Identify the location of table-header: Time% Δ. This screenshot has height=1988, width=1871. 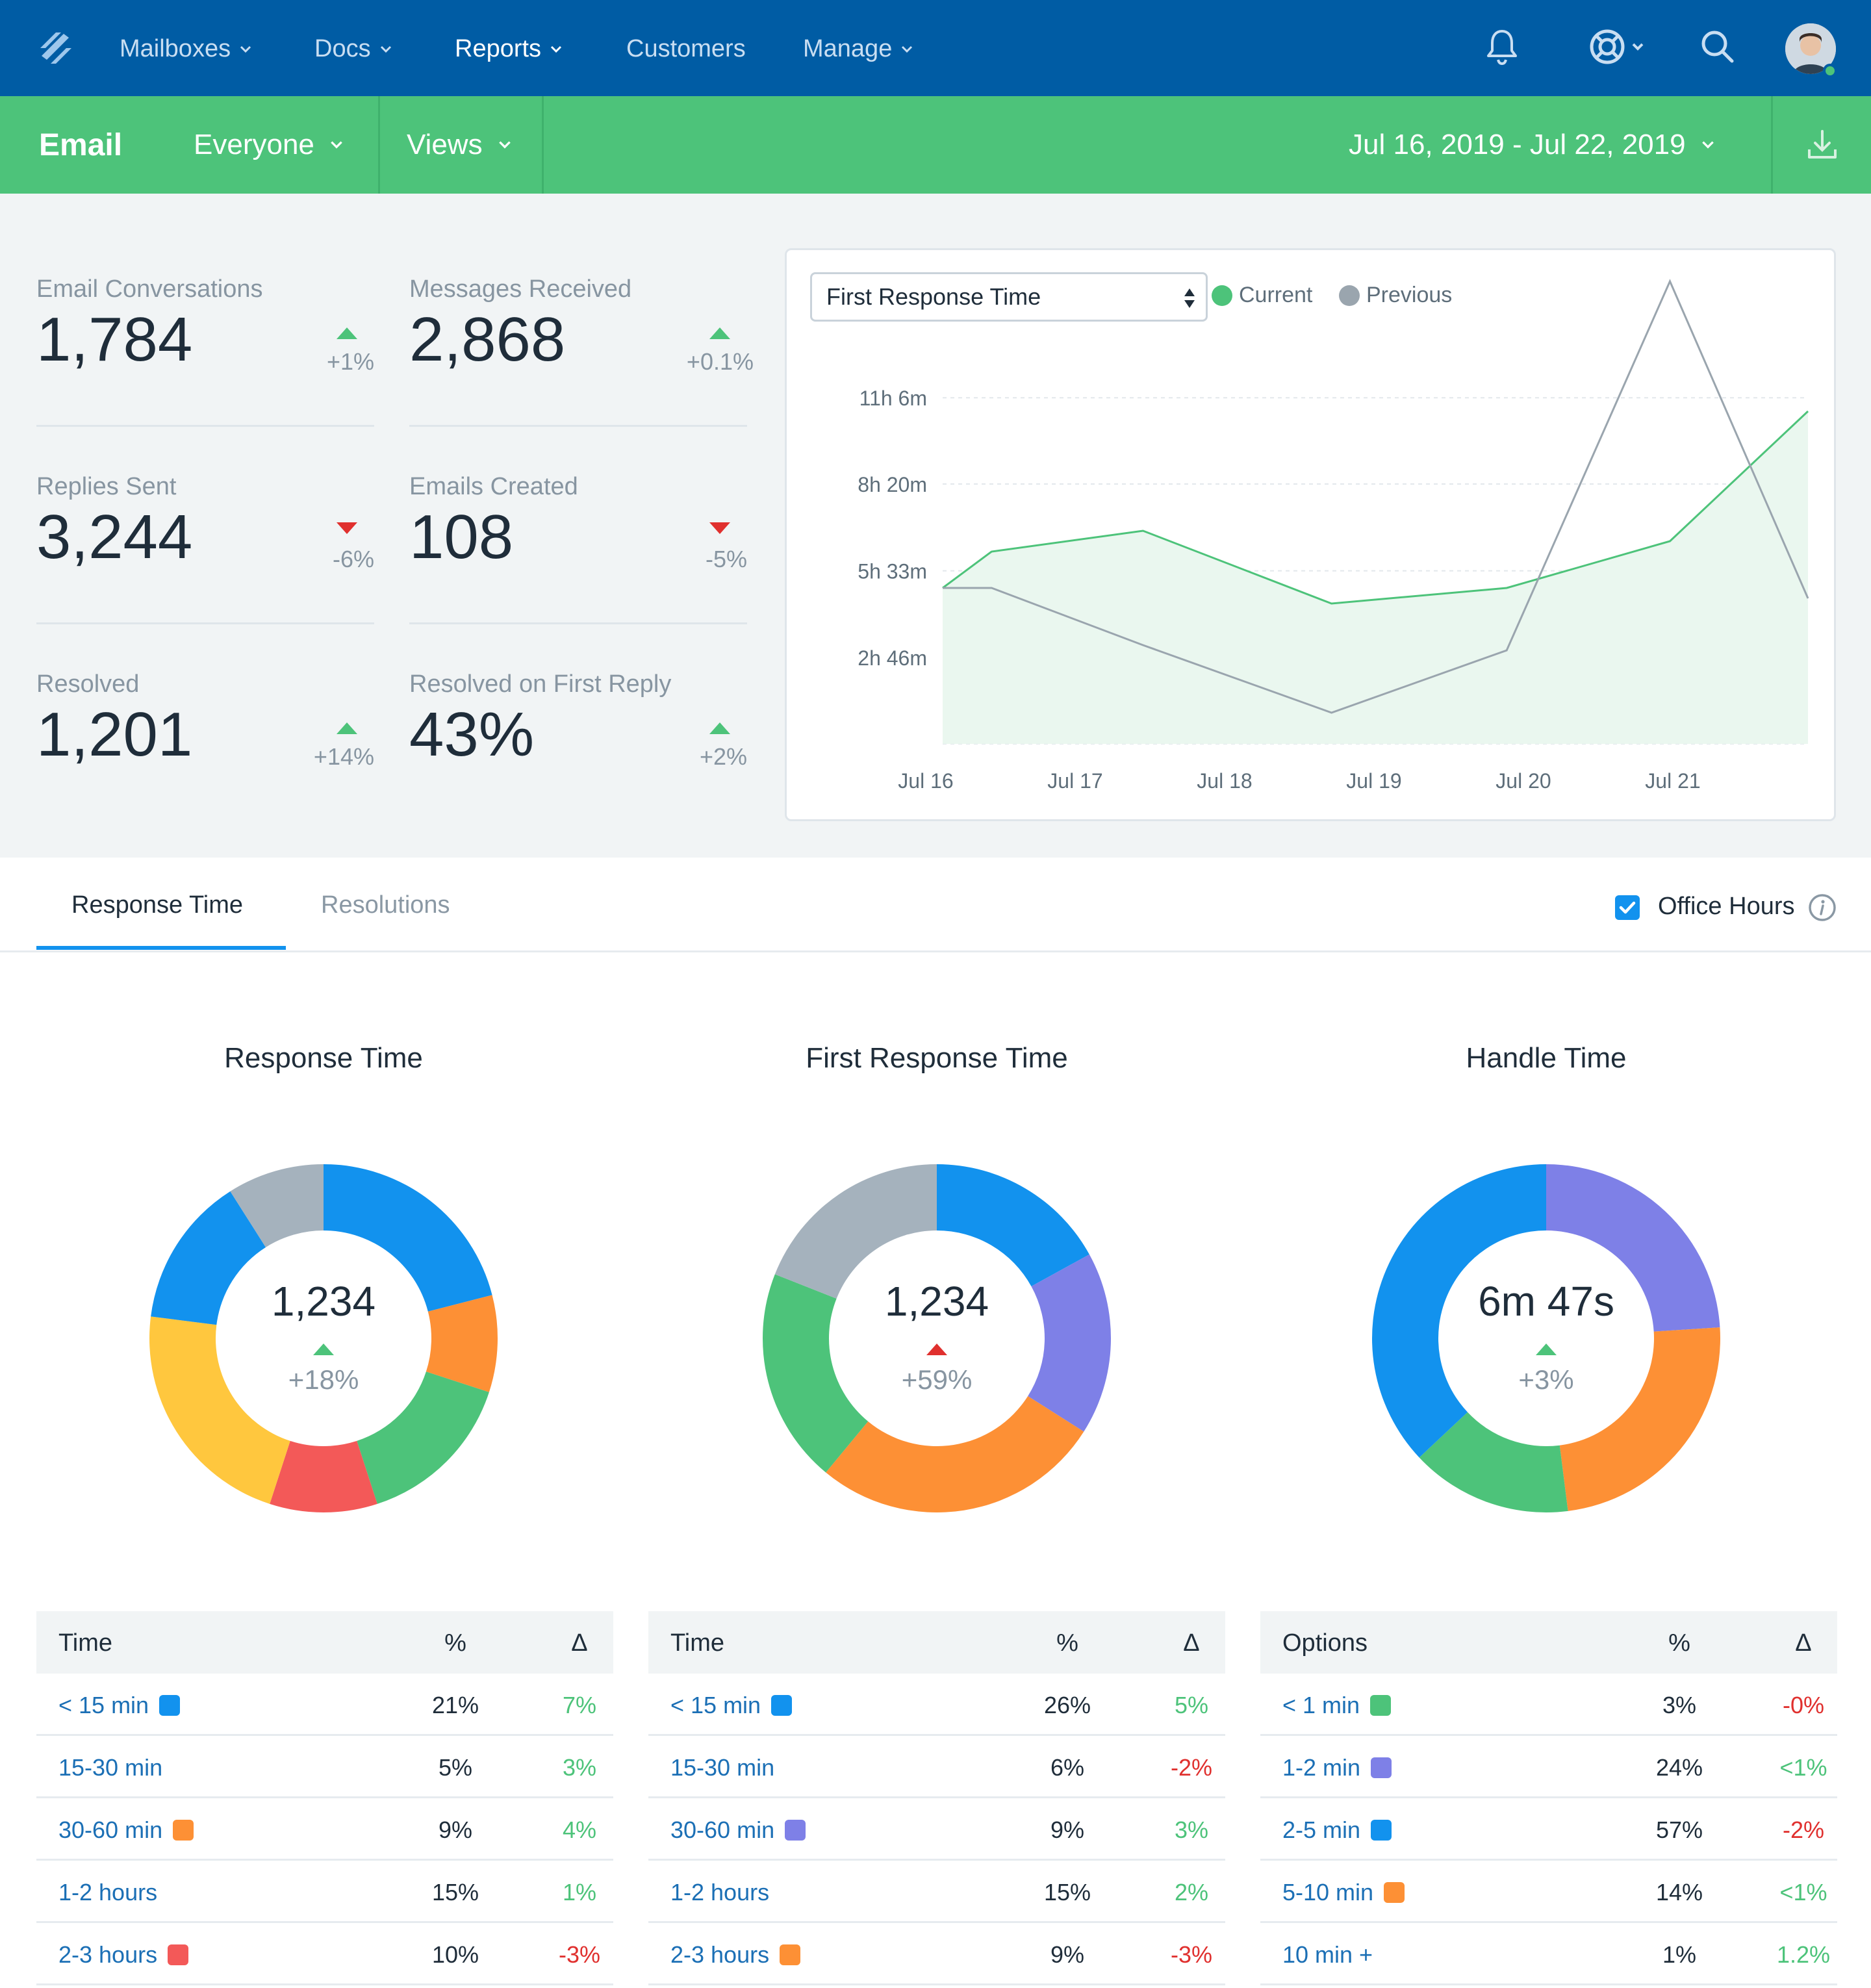
(936, 1642).